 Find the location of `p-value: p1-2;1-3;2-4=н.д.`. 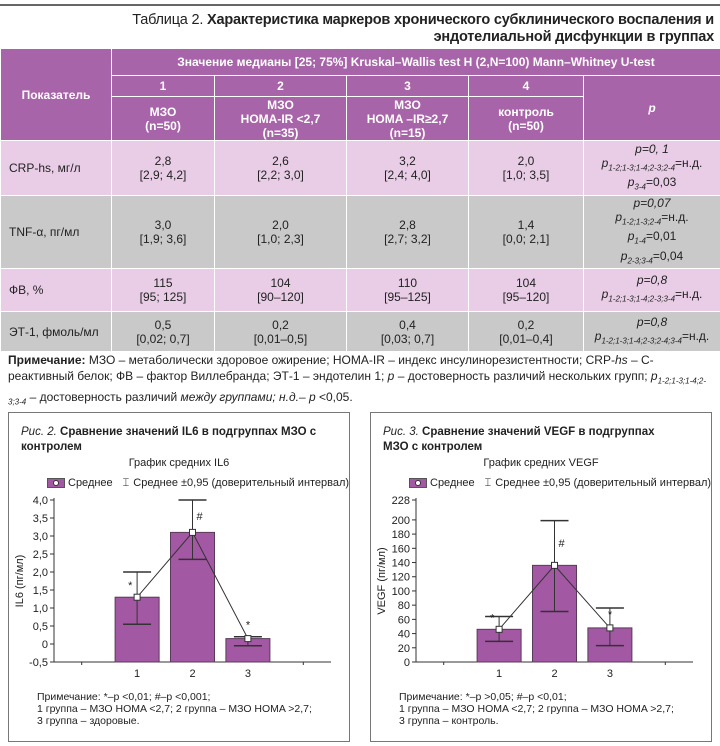

p-value: p1-2;1-3;2-4=н.д. is located at coordinates (652, 219).